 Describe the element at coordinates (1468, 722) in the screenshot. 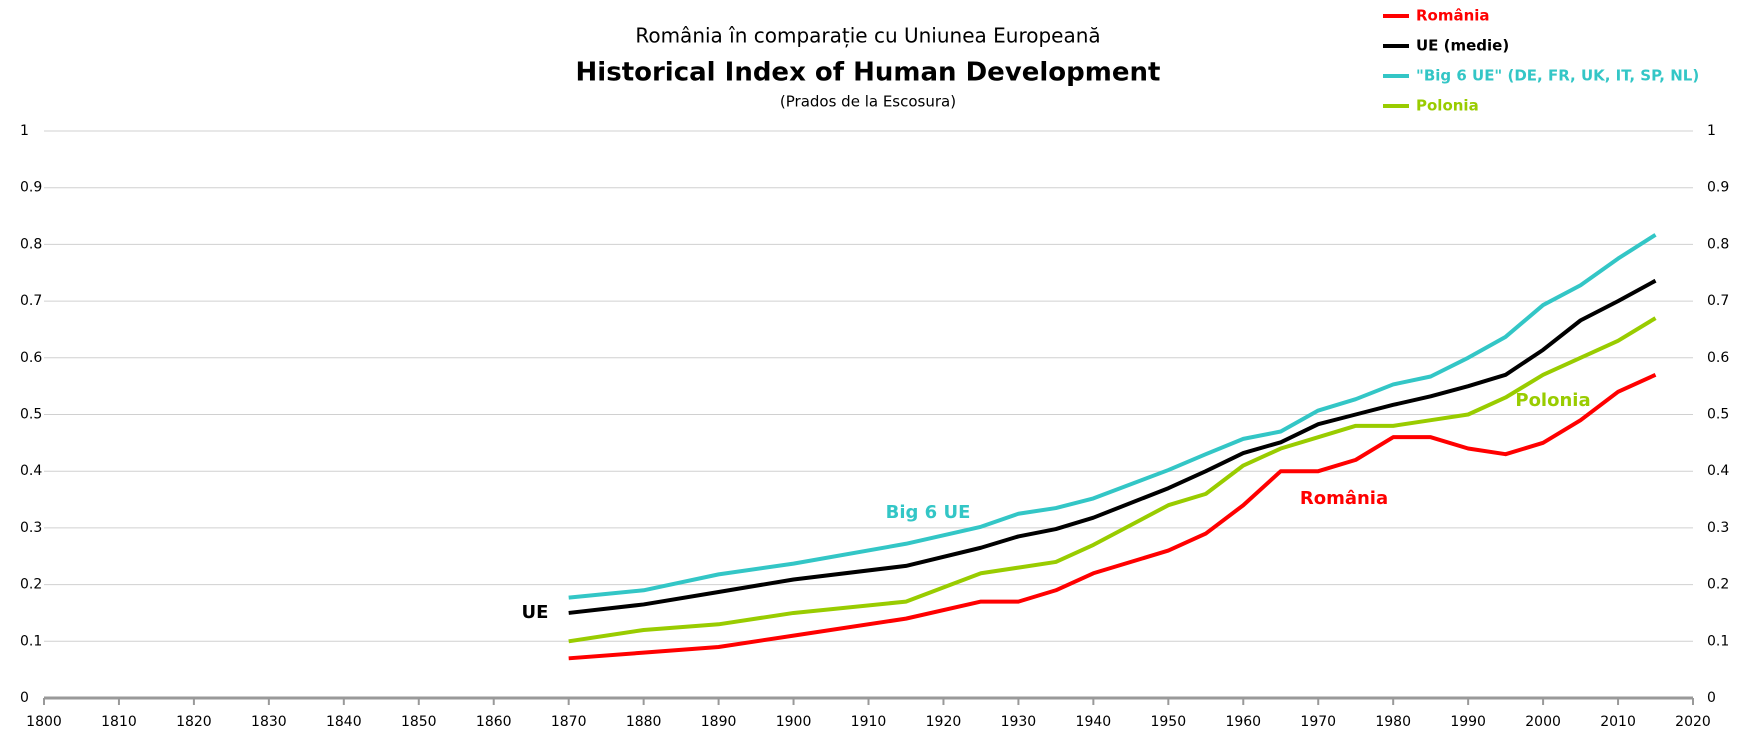

I see `x-tick-label: 1990` at that location.